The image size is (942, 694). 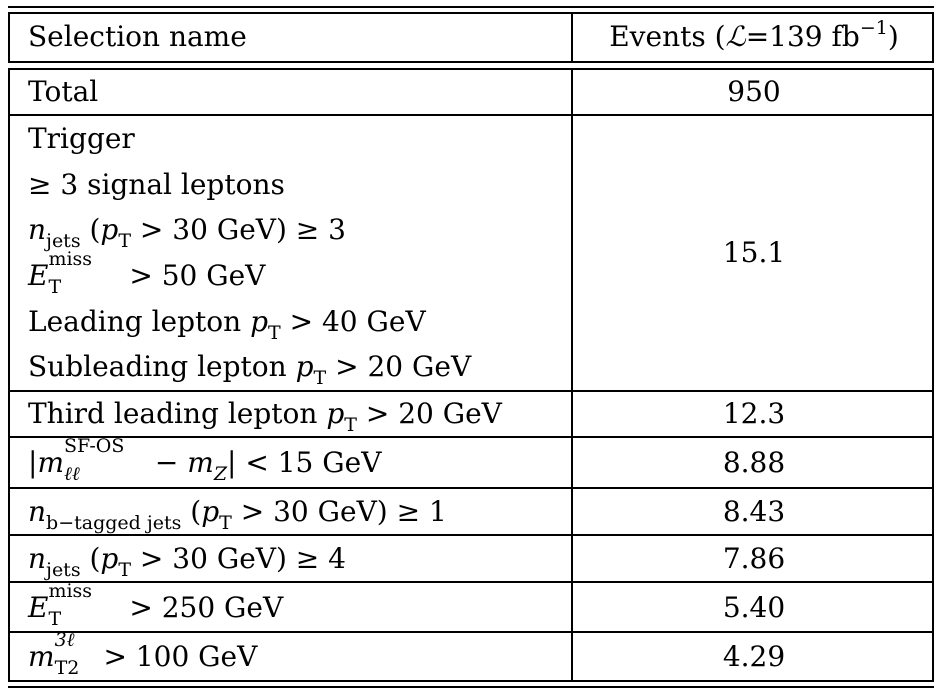 What do you see at coordinates (754, 462) in the screenshot?
I see `row-z-veto-events: 8.88` at bounding box center [754, 462].